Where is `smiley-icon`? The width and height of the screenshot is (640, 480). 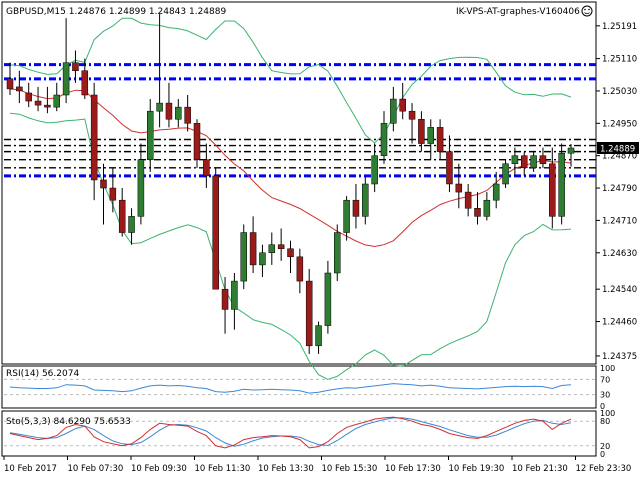 smiley-icon is located at coordinates (587, 11).